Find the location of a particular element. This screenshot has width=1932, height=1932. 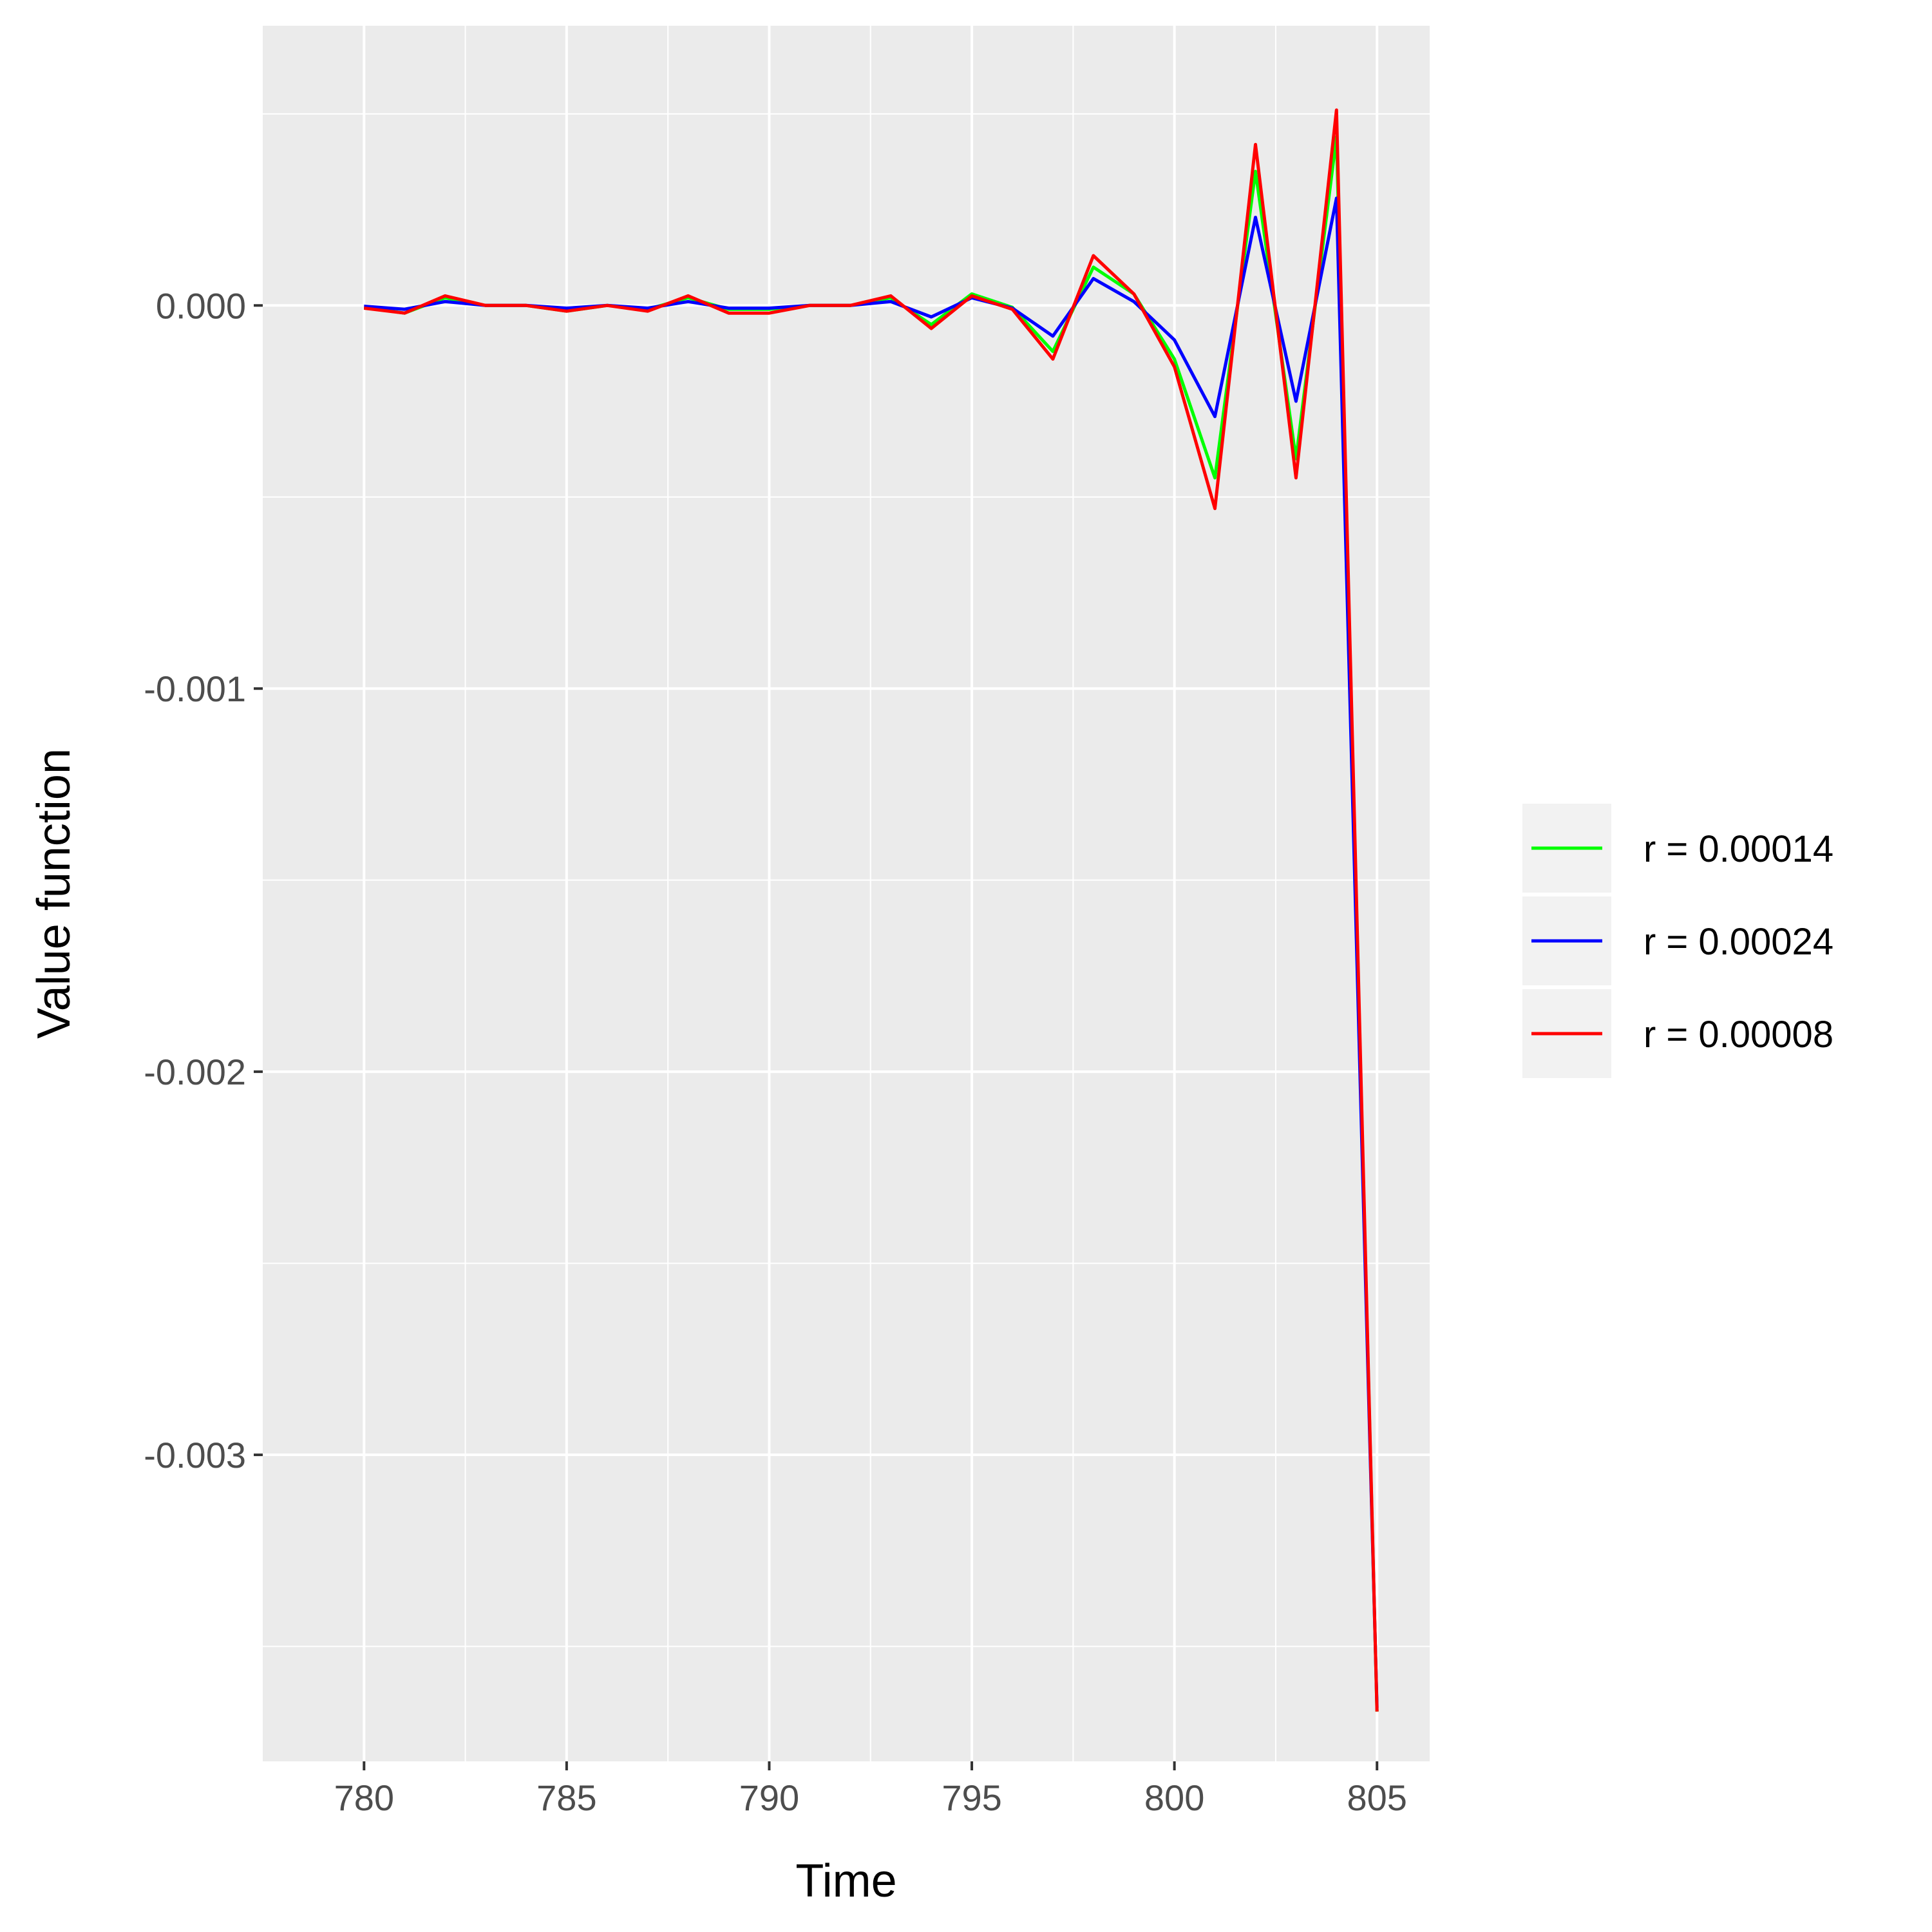

x-tick-label: 785 is located at coordinates (566, 1797).